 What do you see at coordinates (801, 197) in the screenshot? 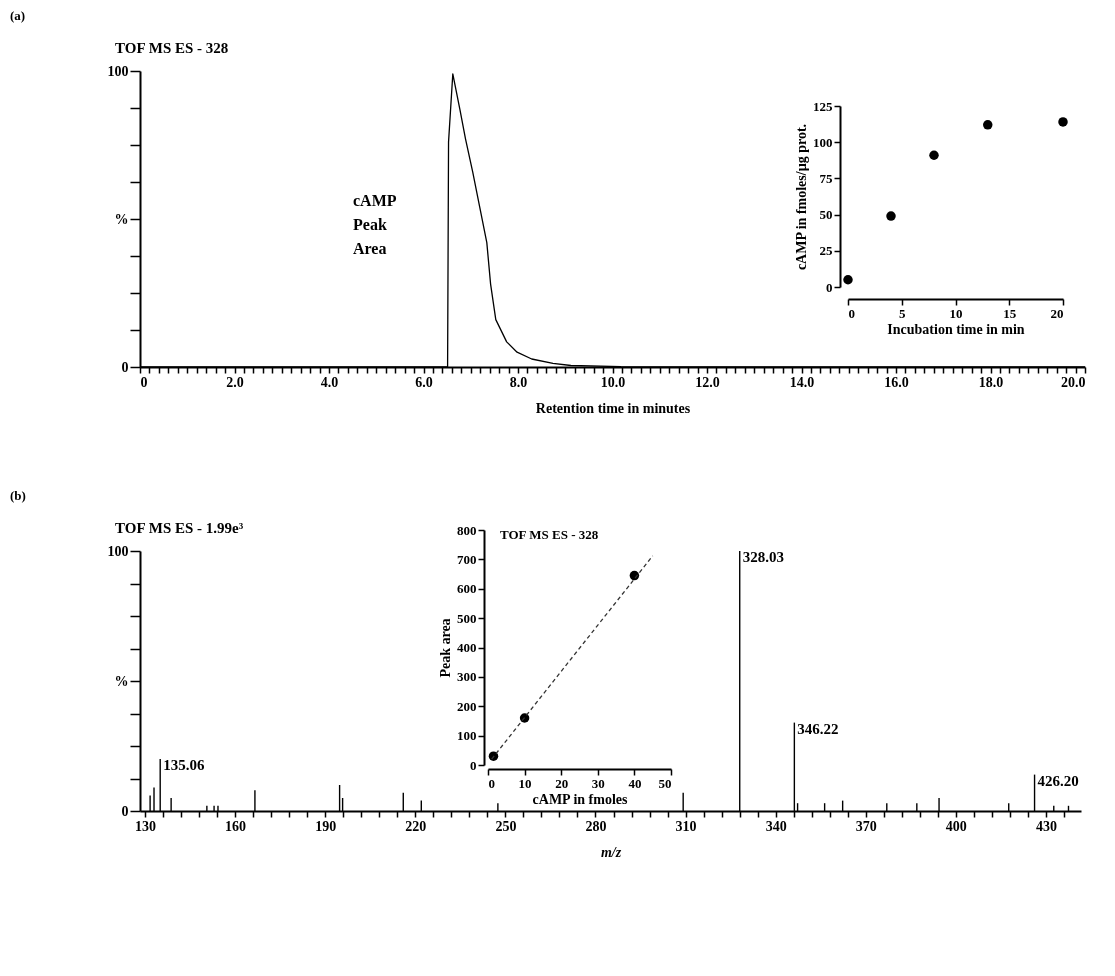
I see `y-axis-title: cAMP in fmoles/µg prot.` at bounding box center [801, 197].